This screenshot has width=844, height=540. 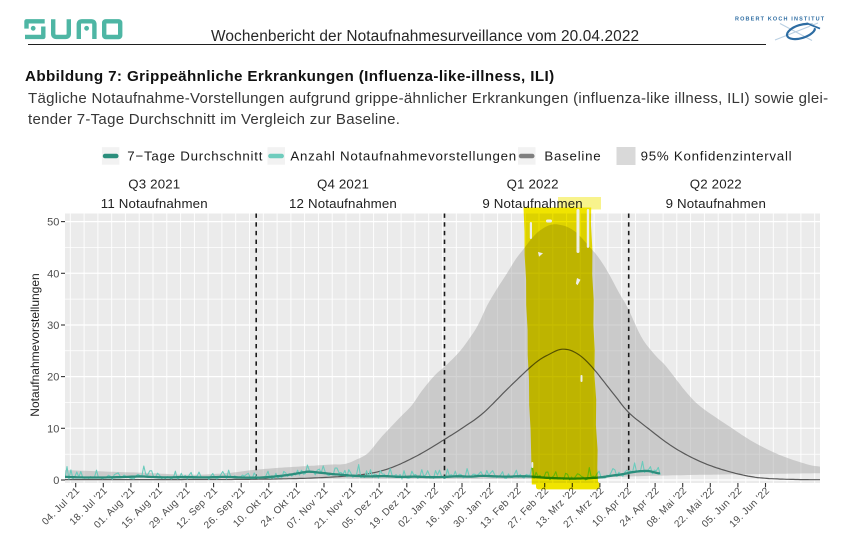 What do you see at coordinates (343, 203) in the screenshot?
I see `svg-text: 12 Notaufnahmen` at bounding box center [343, 203].